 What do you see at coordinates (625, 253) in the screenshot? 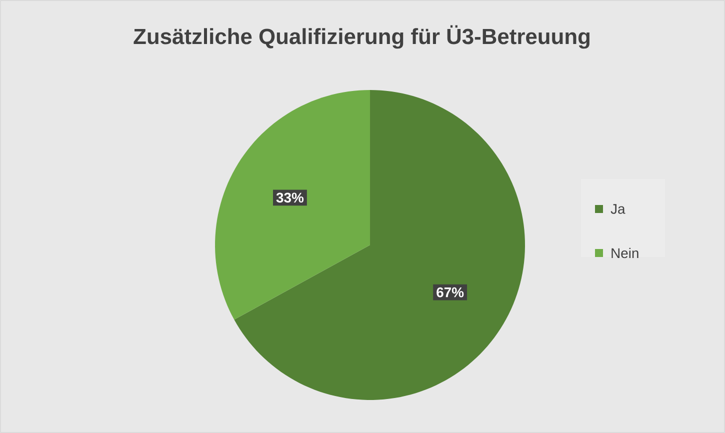
I see `legend-label: Nein` at bounding box center [625, 253].